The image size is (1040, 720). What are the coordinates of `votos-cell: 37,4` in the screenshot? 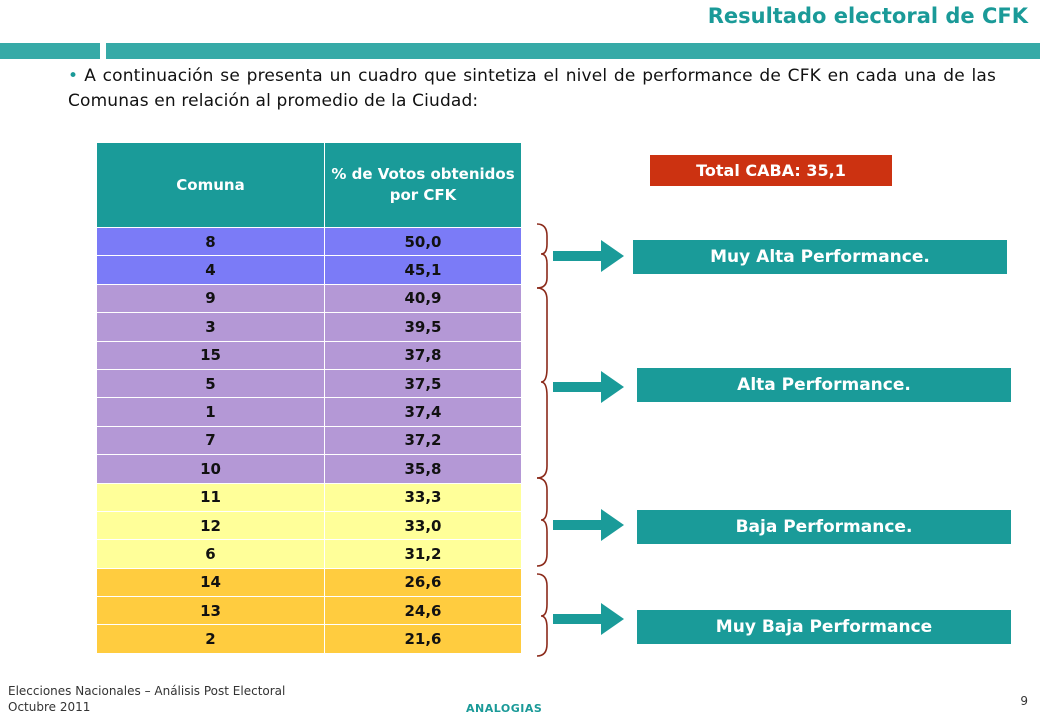 It's located at (423, 412).